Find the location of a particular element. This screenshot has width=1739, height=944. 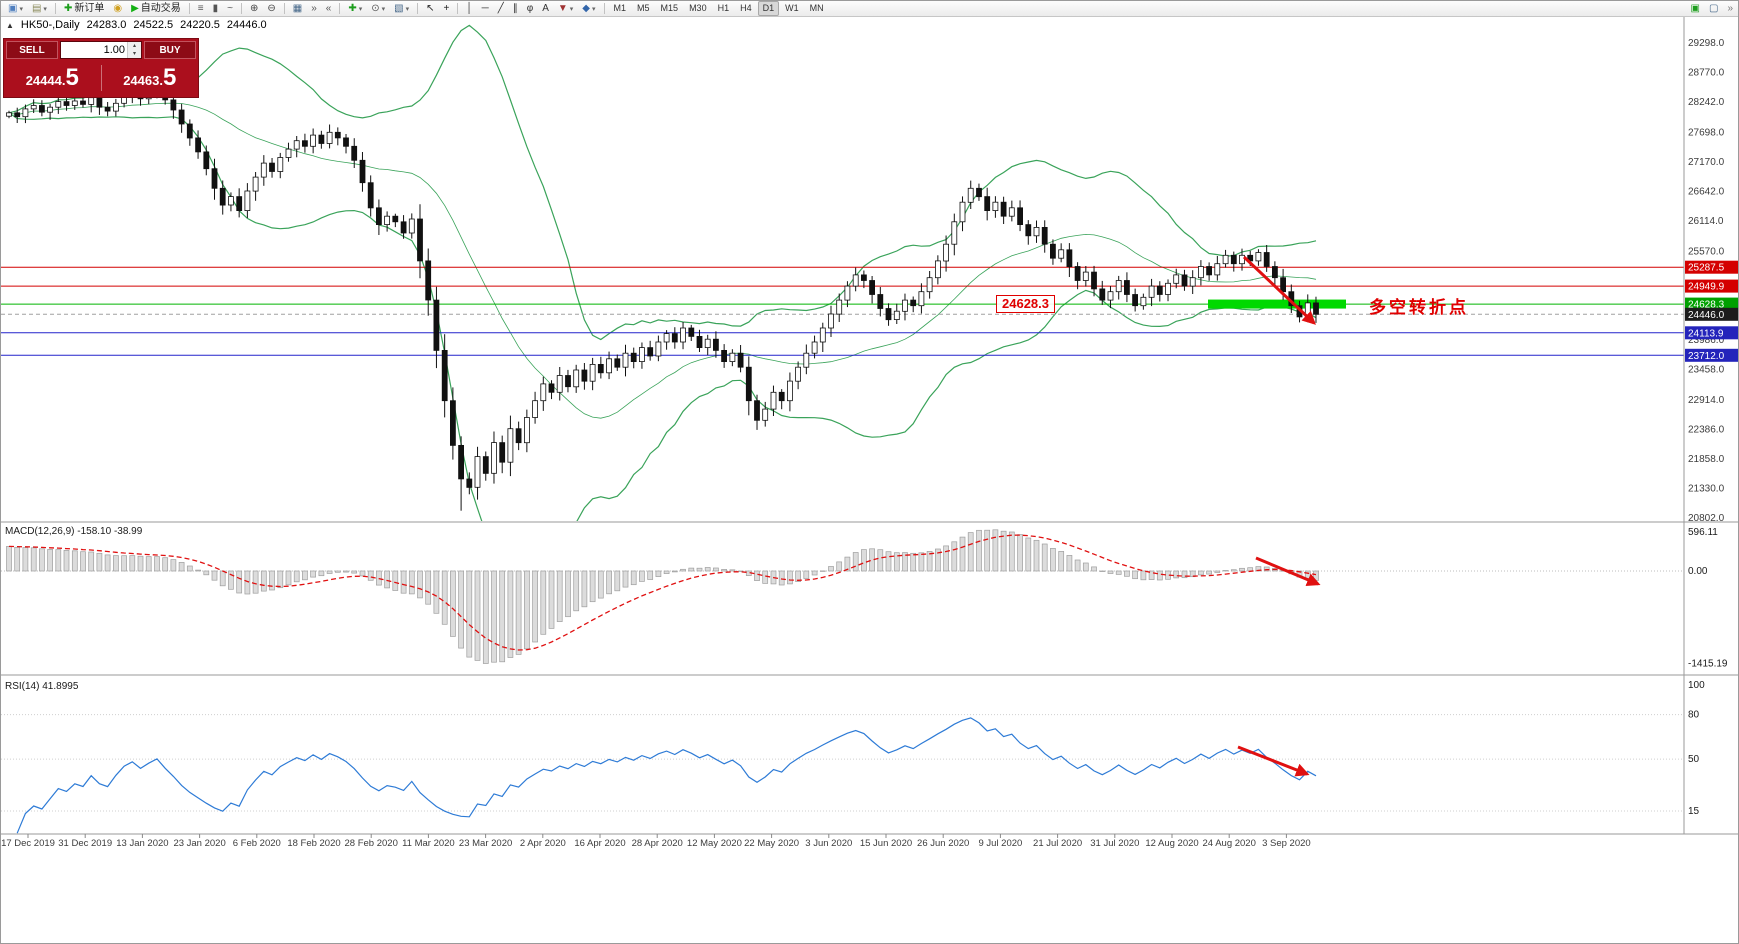

toolbar-overflow-icon: » is located at coordinates (1730, 9).